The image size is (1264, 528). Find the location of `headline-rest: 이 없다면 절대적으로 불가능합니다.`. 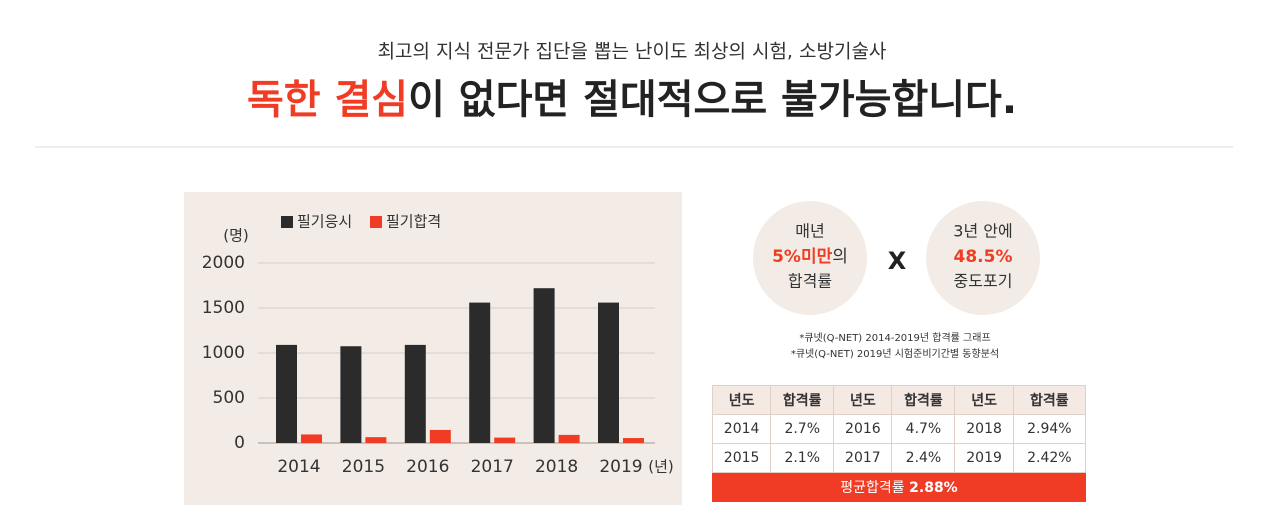

headline-rest: 이 없다면 절대적으로 불가능합니다. is located at coordinates (712, 100).